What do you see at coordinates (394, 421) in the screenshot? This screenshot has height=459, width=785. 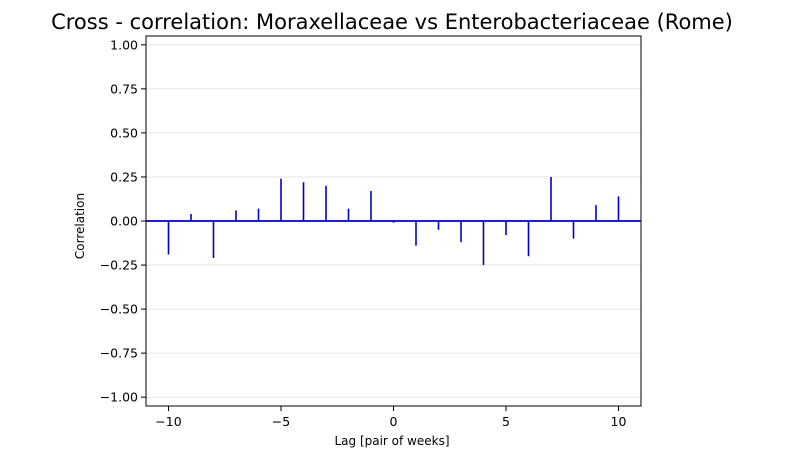 I see `x-tick-label: 0` at bounding box center [394, 421].